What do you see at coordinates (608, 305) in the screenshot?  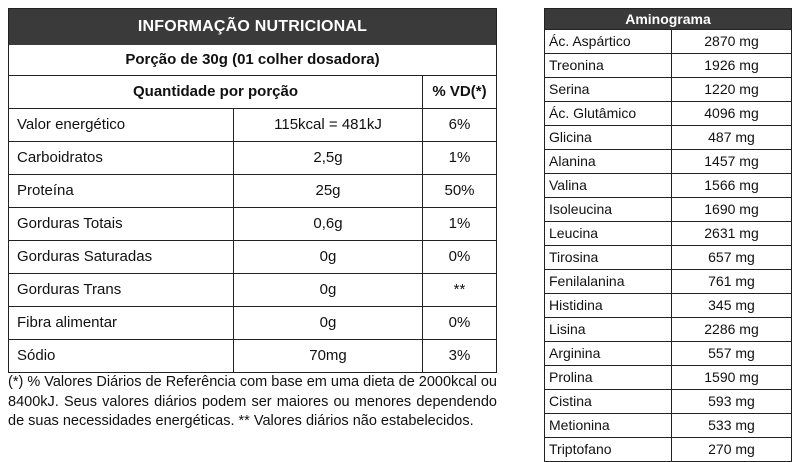 I see `amino-name: Histidina` at bounding box center [608, 305].